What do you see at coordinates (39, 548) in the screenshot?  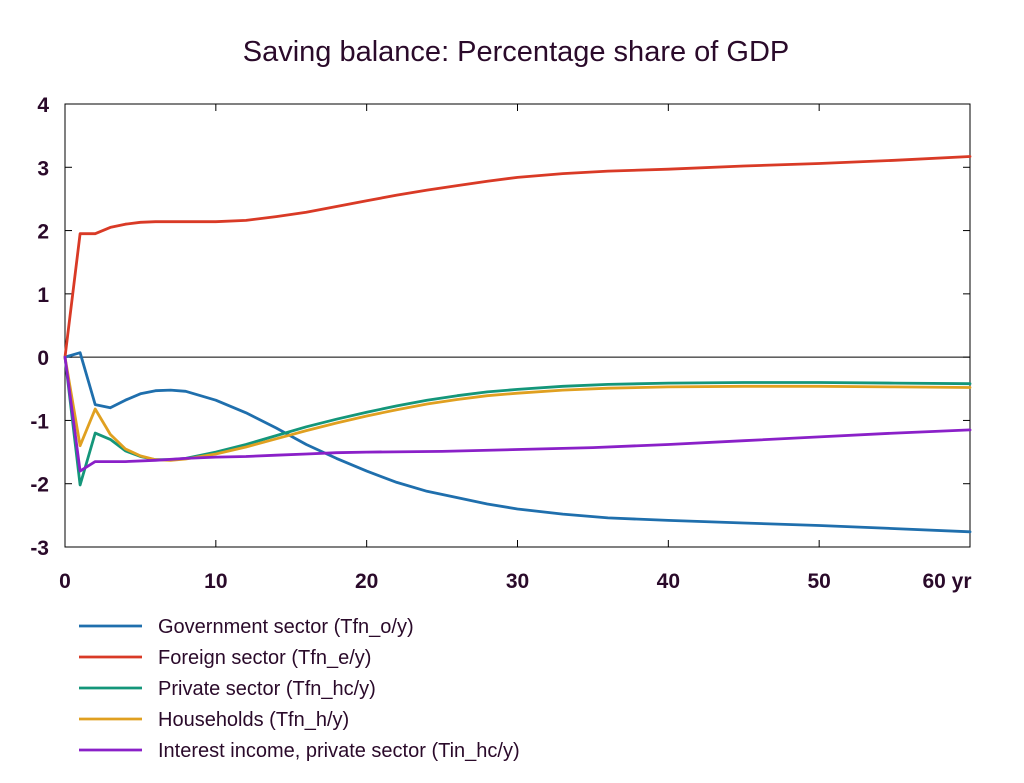 I see `y-tick-label: -3` at bounding box center [39, 548].